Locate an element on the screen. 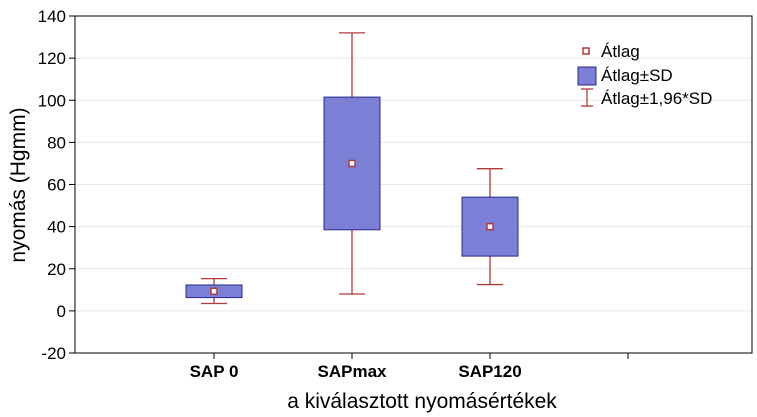 The width and height of the screenshot is (757, 417). y-tick-label: 120 is located at coordinates (52, 58).